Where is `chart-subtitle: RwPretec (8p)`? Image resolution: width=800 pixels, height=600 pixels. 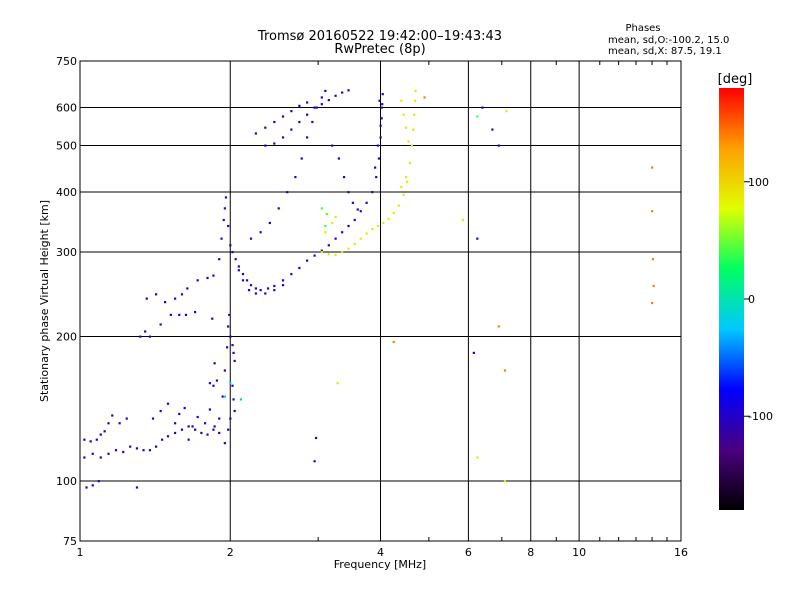
chart-subtitle: RwPretec (8p) is located at coordinates (379, 49).